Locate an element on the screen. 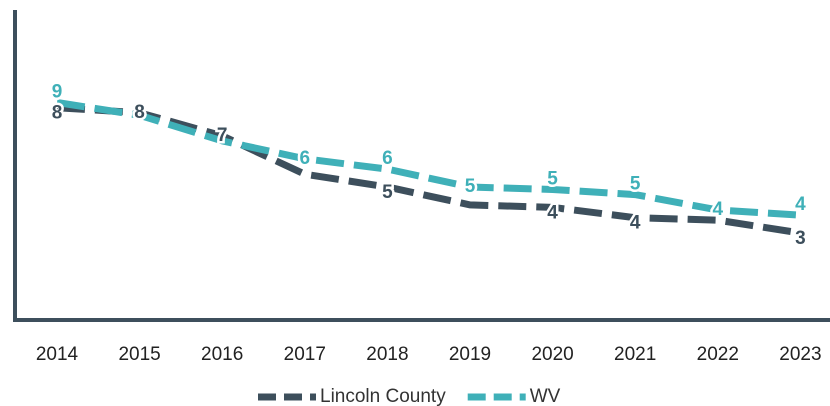  x-tick-label: 2016 is located at coordinates (222, 354).